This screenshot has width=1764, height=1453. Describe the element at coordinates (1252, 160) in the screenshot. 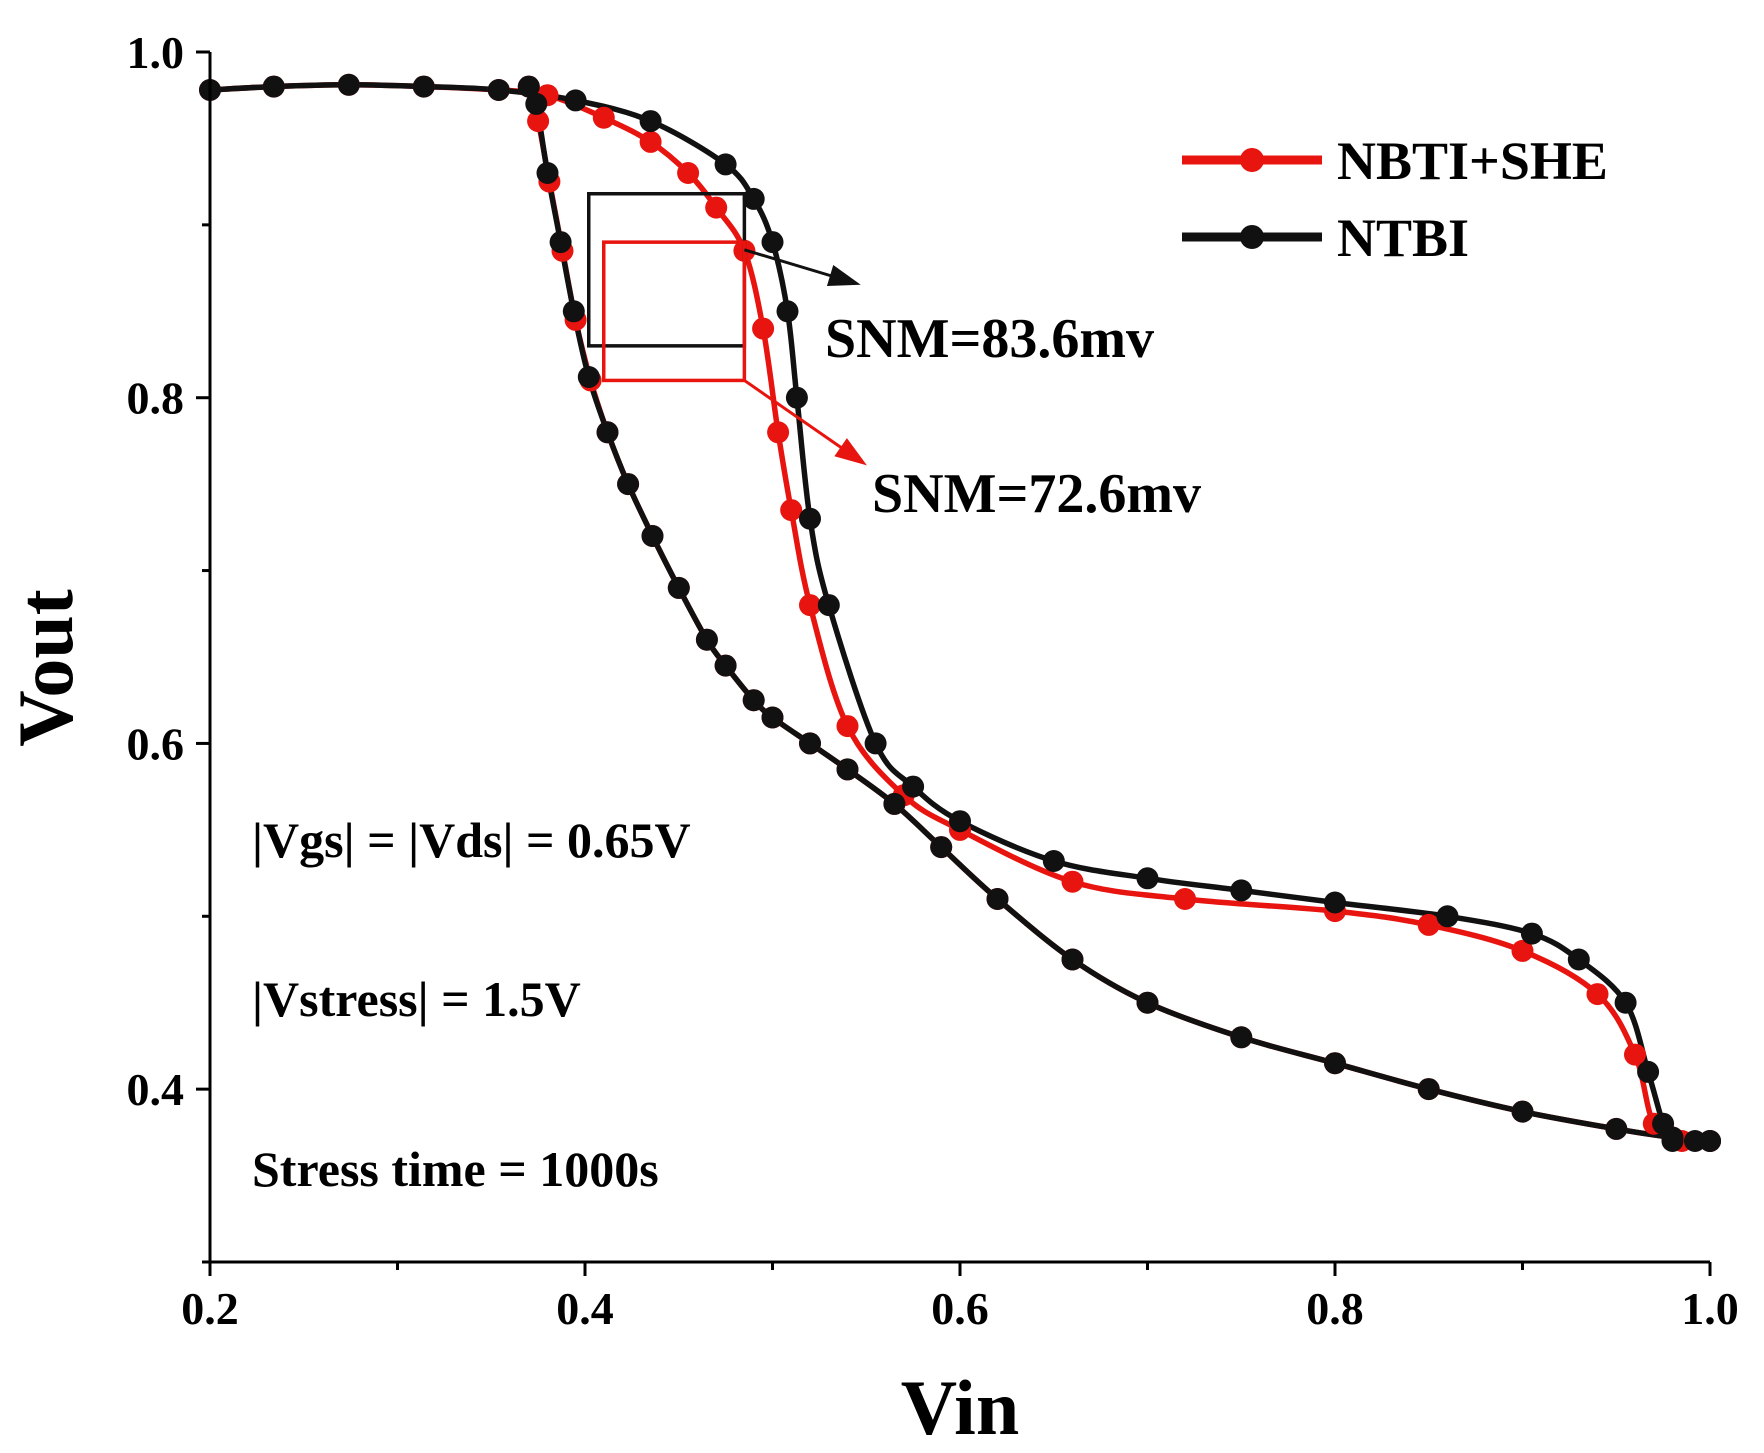

I see `legend-marker-nbti-she` at that location.